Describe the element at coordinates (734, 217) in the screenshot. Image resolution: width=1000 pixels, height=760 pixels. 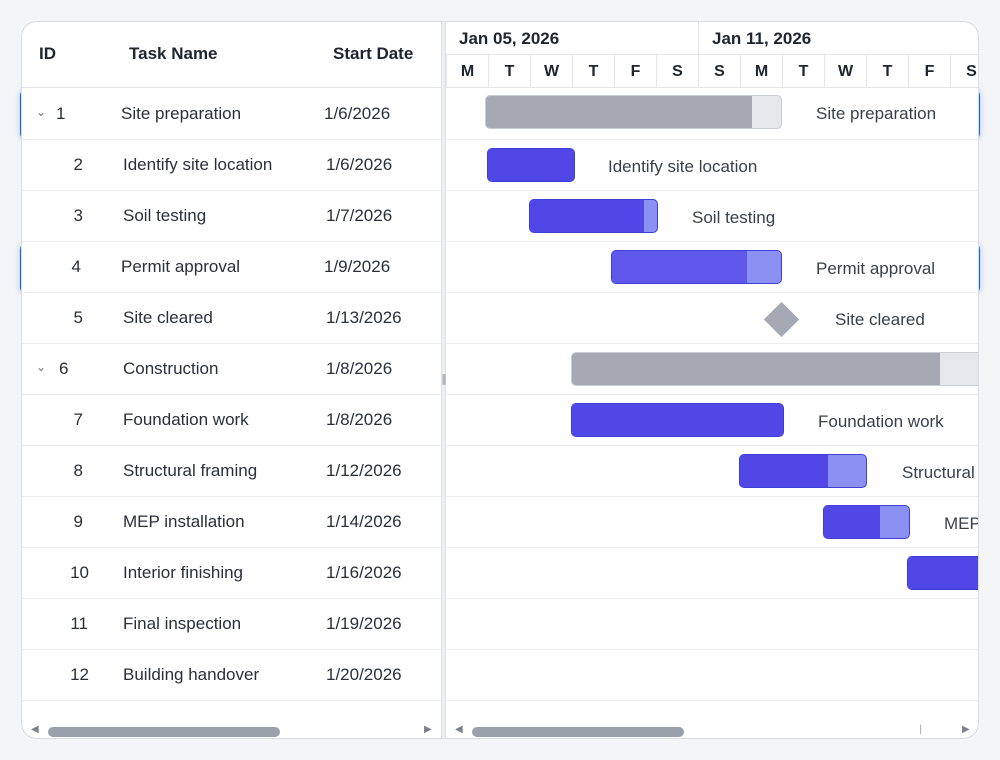
I see `bar-label: Soil testing` at that location.